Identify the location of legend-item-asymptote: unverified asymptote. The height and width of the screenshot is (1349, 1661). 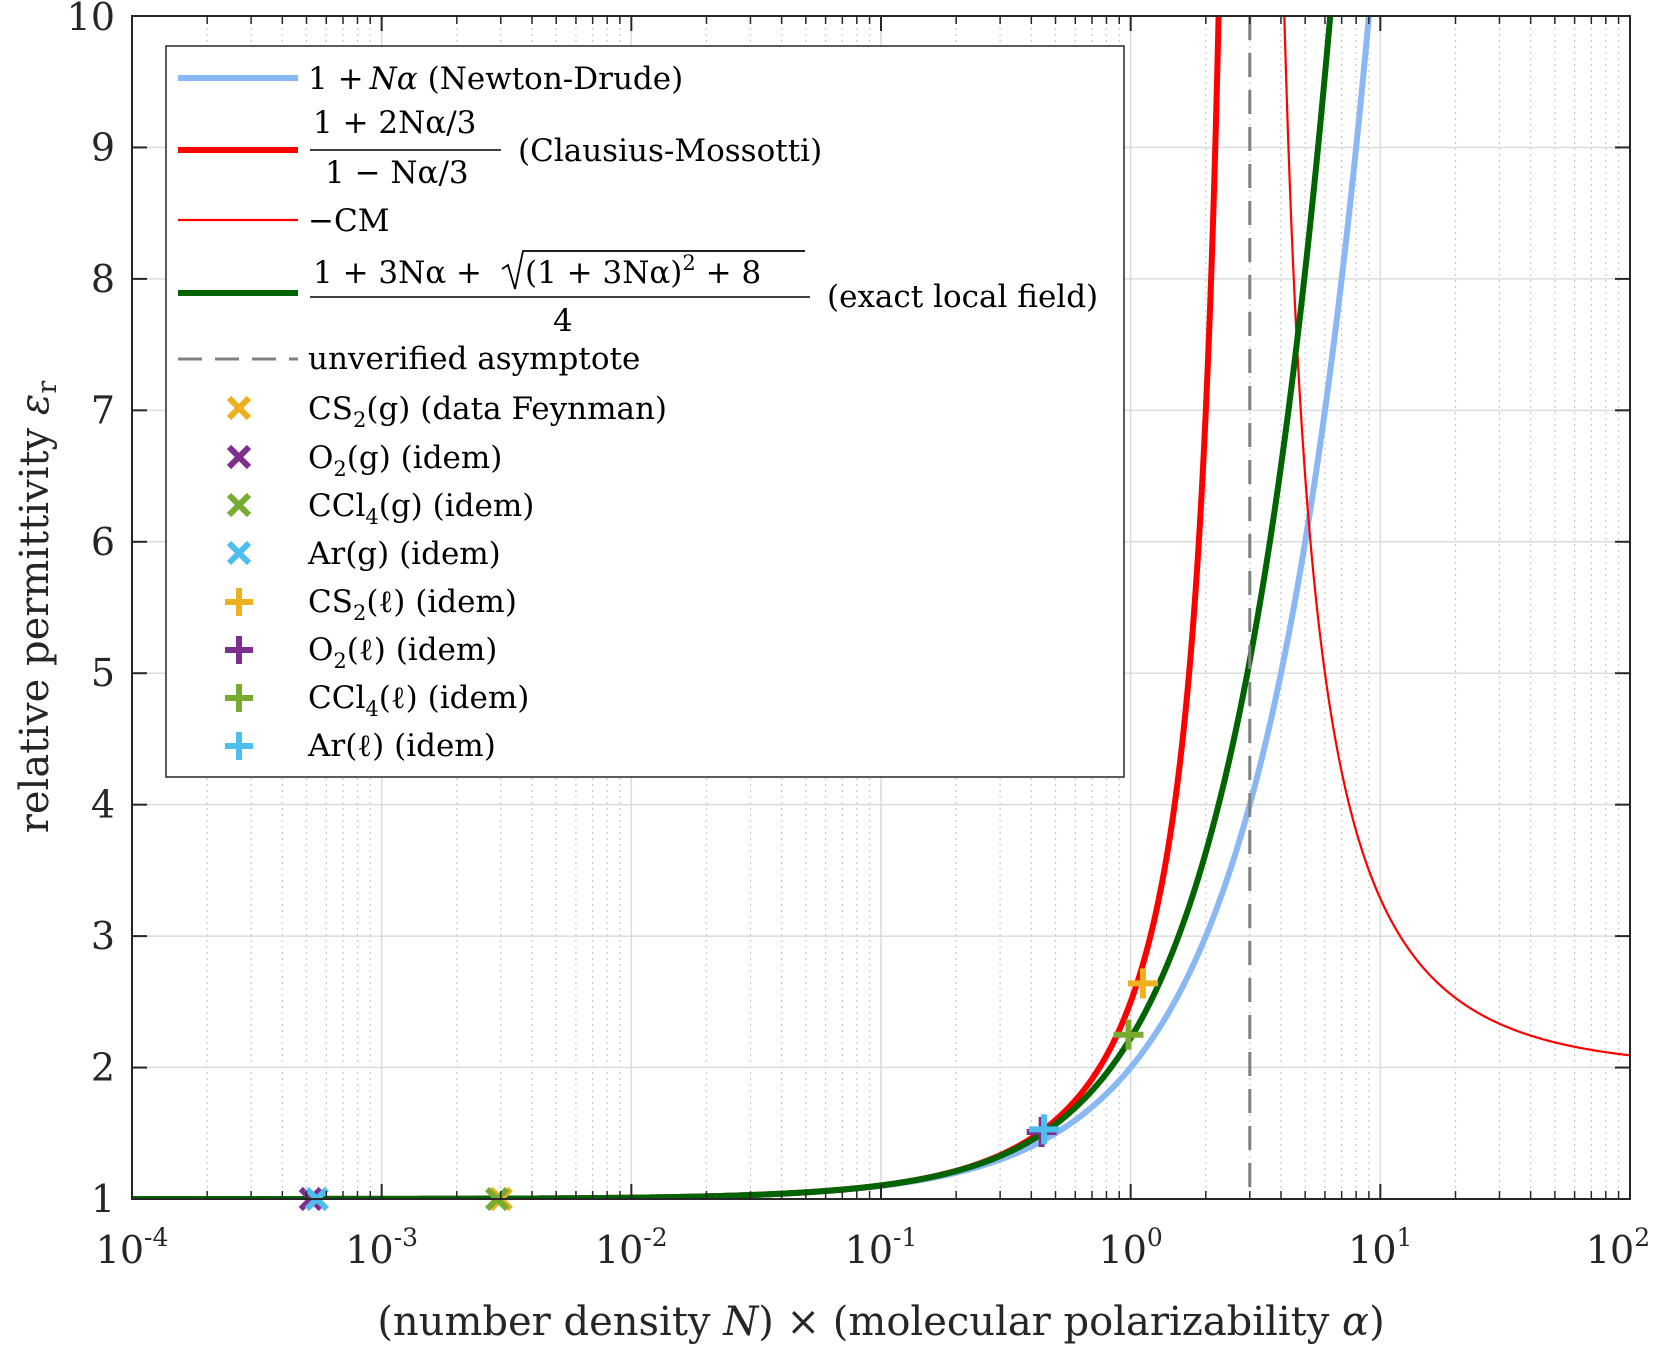
(409, 359).